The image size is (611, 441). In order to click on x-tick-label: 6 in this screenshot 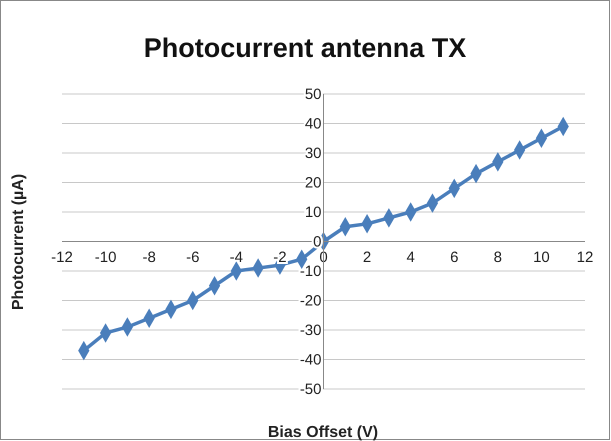, I will do `click(454, 257)`.